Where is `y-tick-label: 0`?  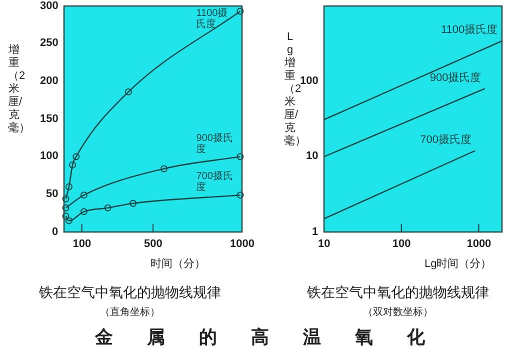
y-tick-label: 0 is located at coordinates (55, 232).